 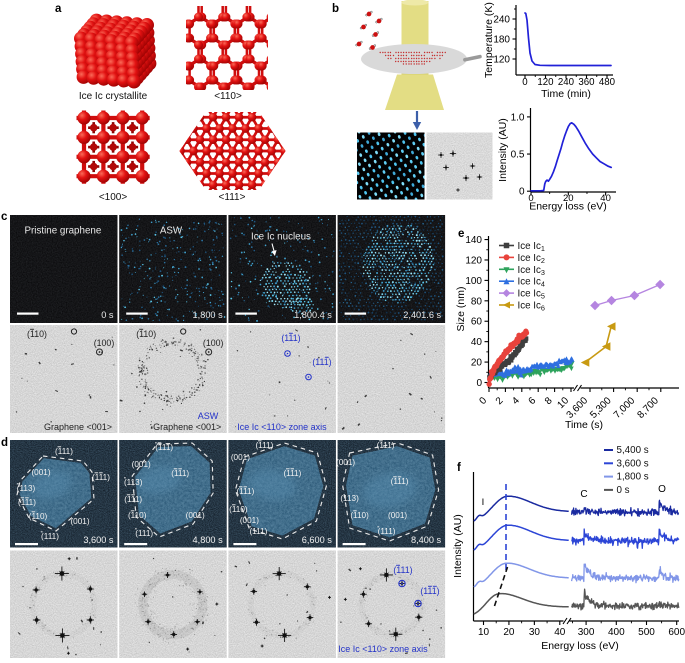 What do you see at coordinates (586, 632) in the screenshot?
I see `svg-text: 300` at bounding box center [586, 632].